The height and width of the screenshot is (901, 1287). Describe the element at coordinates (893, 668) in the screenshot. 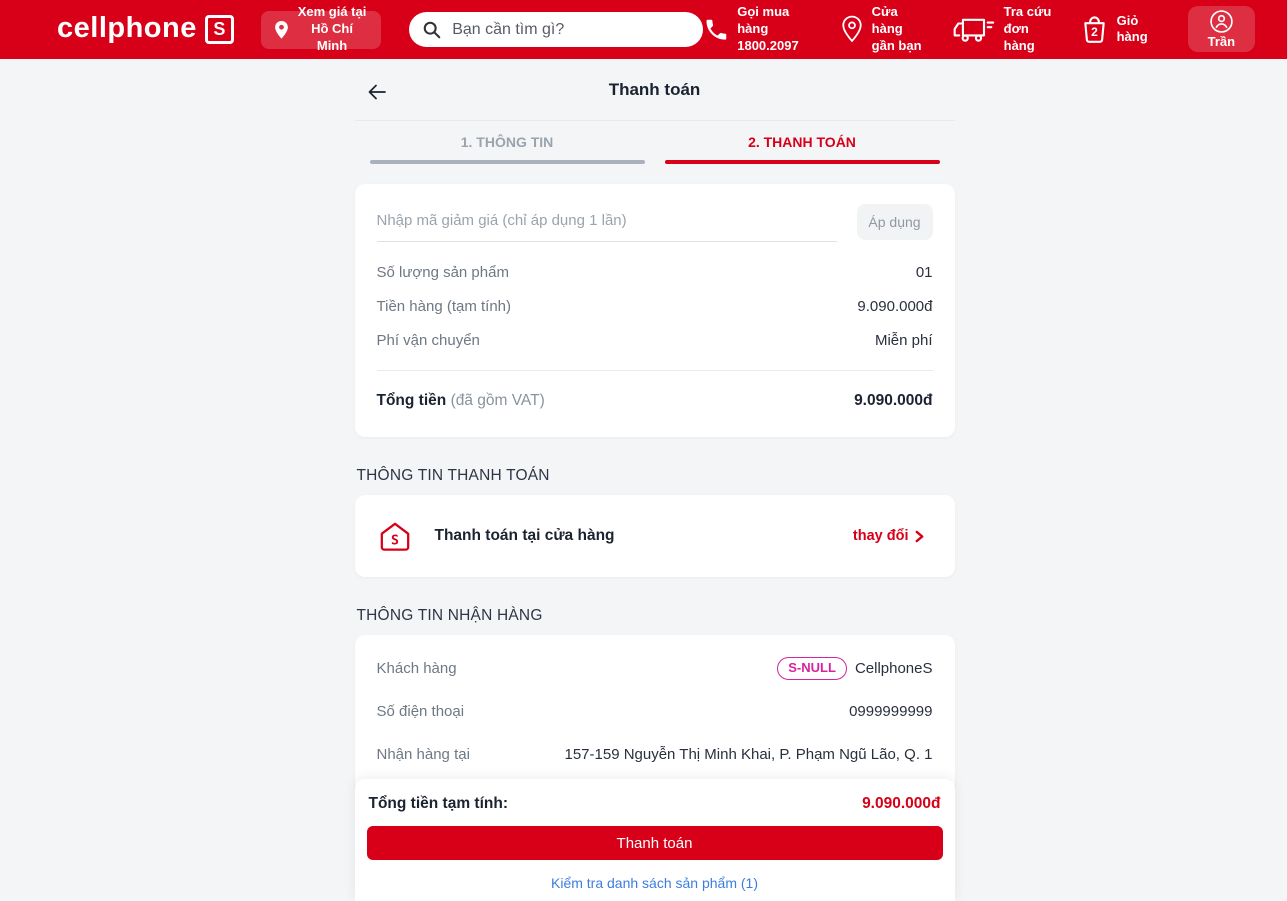

I see `customer-name: CellphoneS` at that location.